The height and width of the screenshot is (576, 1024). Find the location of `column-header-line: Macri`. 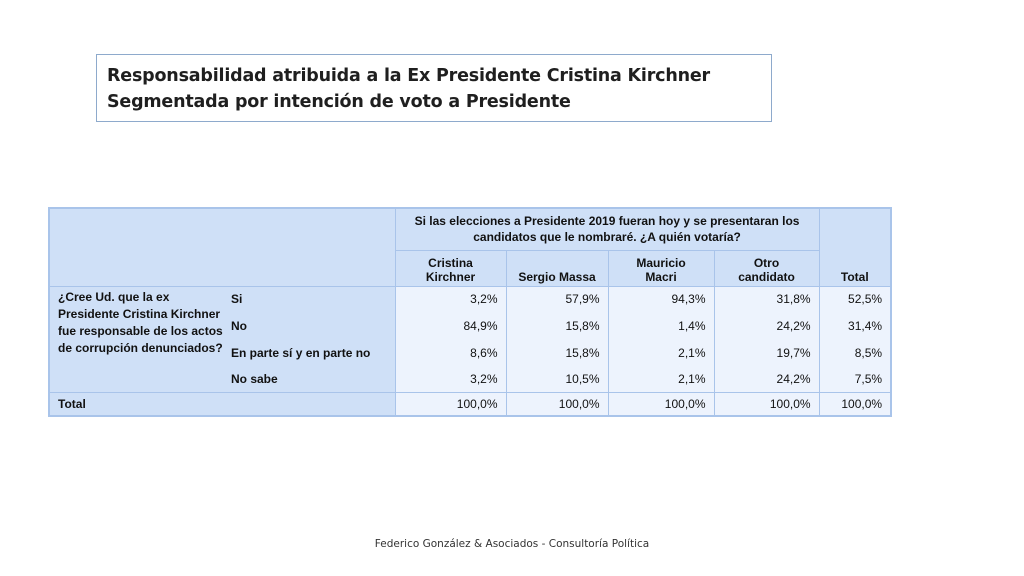

column-header-line: Macri is located at coordinates (661, 276).